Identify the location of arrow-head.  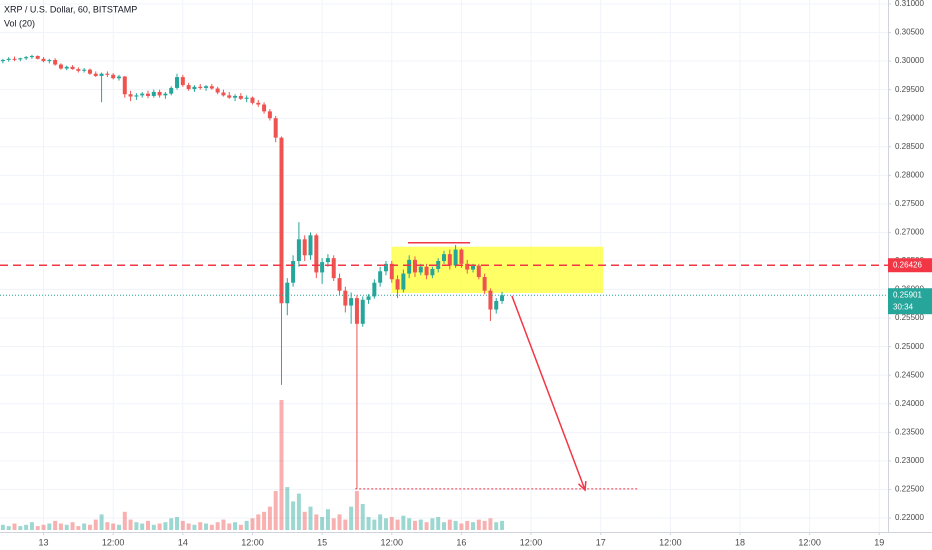
(582, 486).